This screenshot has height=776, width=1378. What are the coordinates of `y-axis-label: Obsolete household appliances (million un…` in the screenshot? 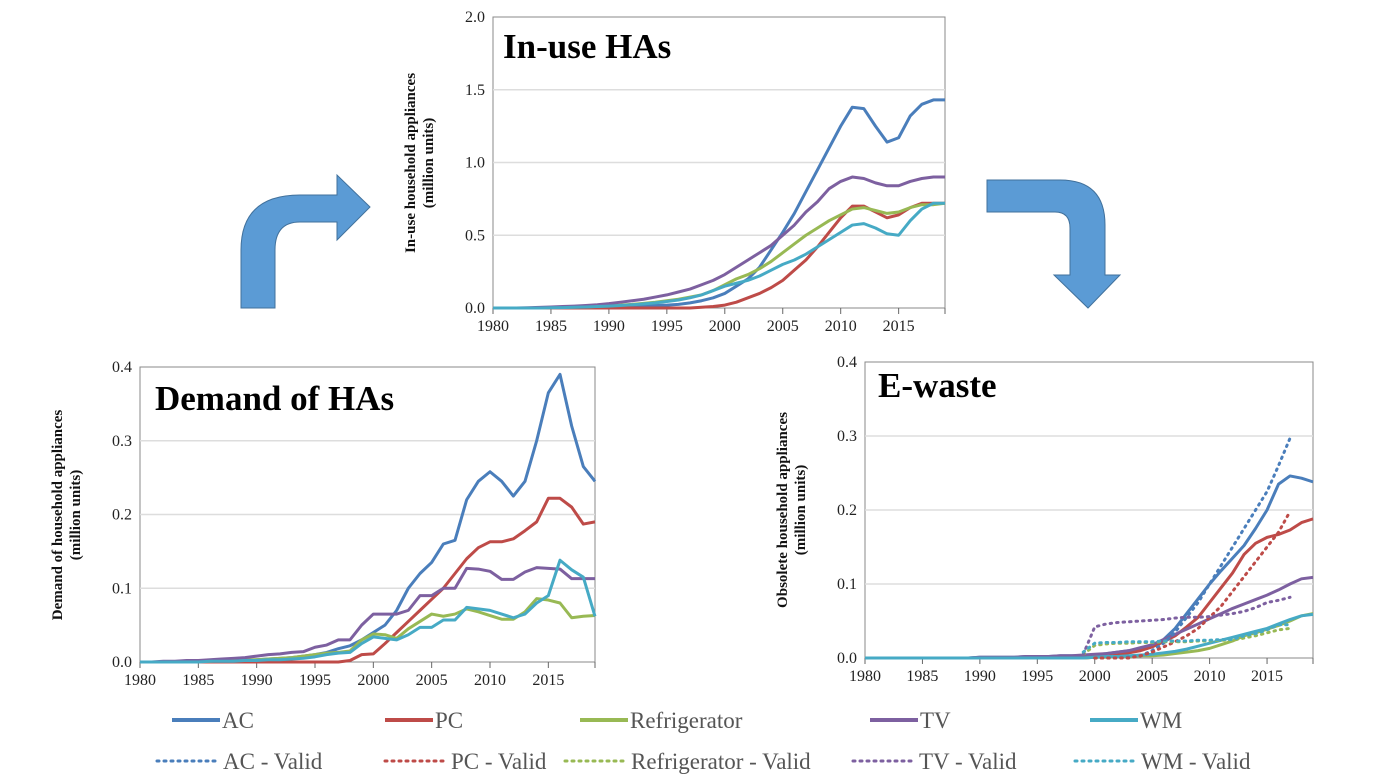 It's located at (792, 510).